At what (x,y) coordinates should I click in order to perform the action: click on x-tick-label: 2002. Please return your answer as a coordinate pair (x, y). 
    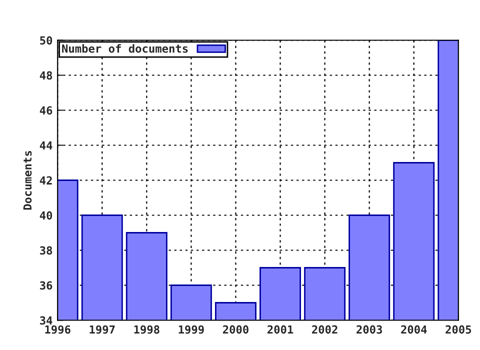
    Looking at the image, I should click on (325, 329).